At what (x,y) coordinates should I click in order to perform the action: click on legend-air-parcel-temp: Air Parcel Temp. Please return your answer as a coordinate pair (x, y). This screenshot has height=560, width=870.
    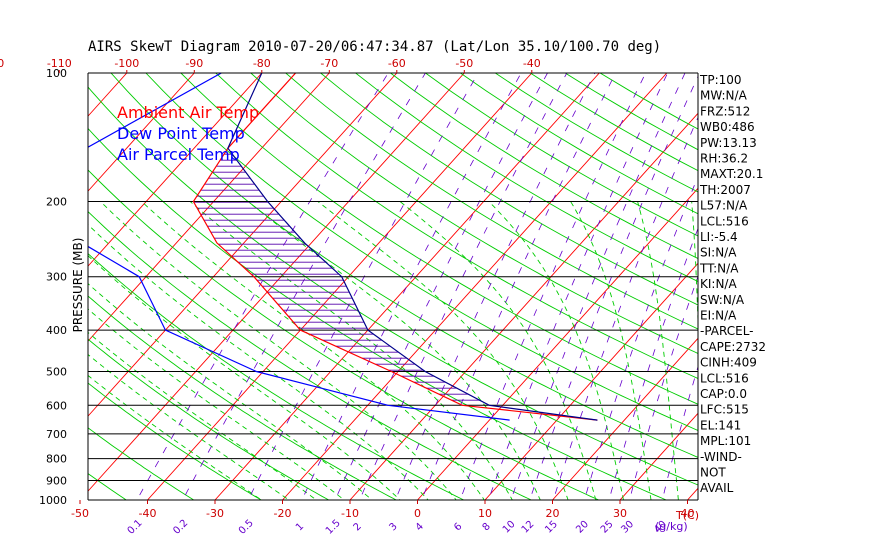
    Looking at the image, I should click on (178, 154).